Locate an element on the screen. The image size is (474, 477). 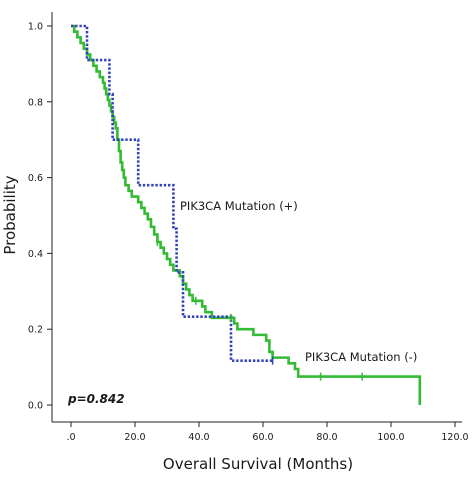
censor-marks is located at coordinates (259, 309).